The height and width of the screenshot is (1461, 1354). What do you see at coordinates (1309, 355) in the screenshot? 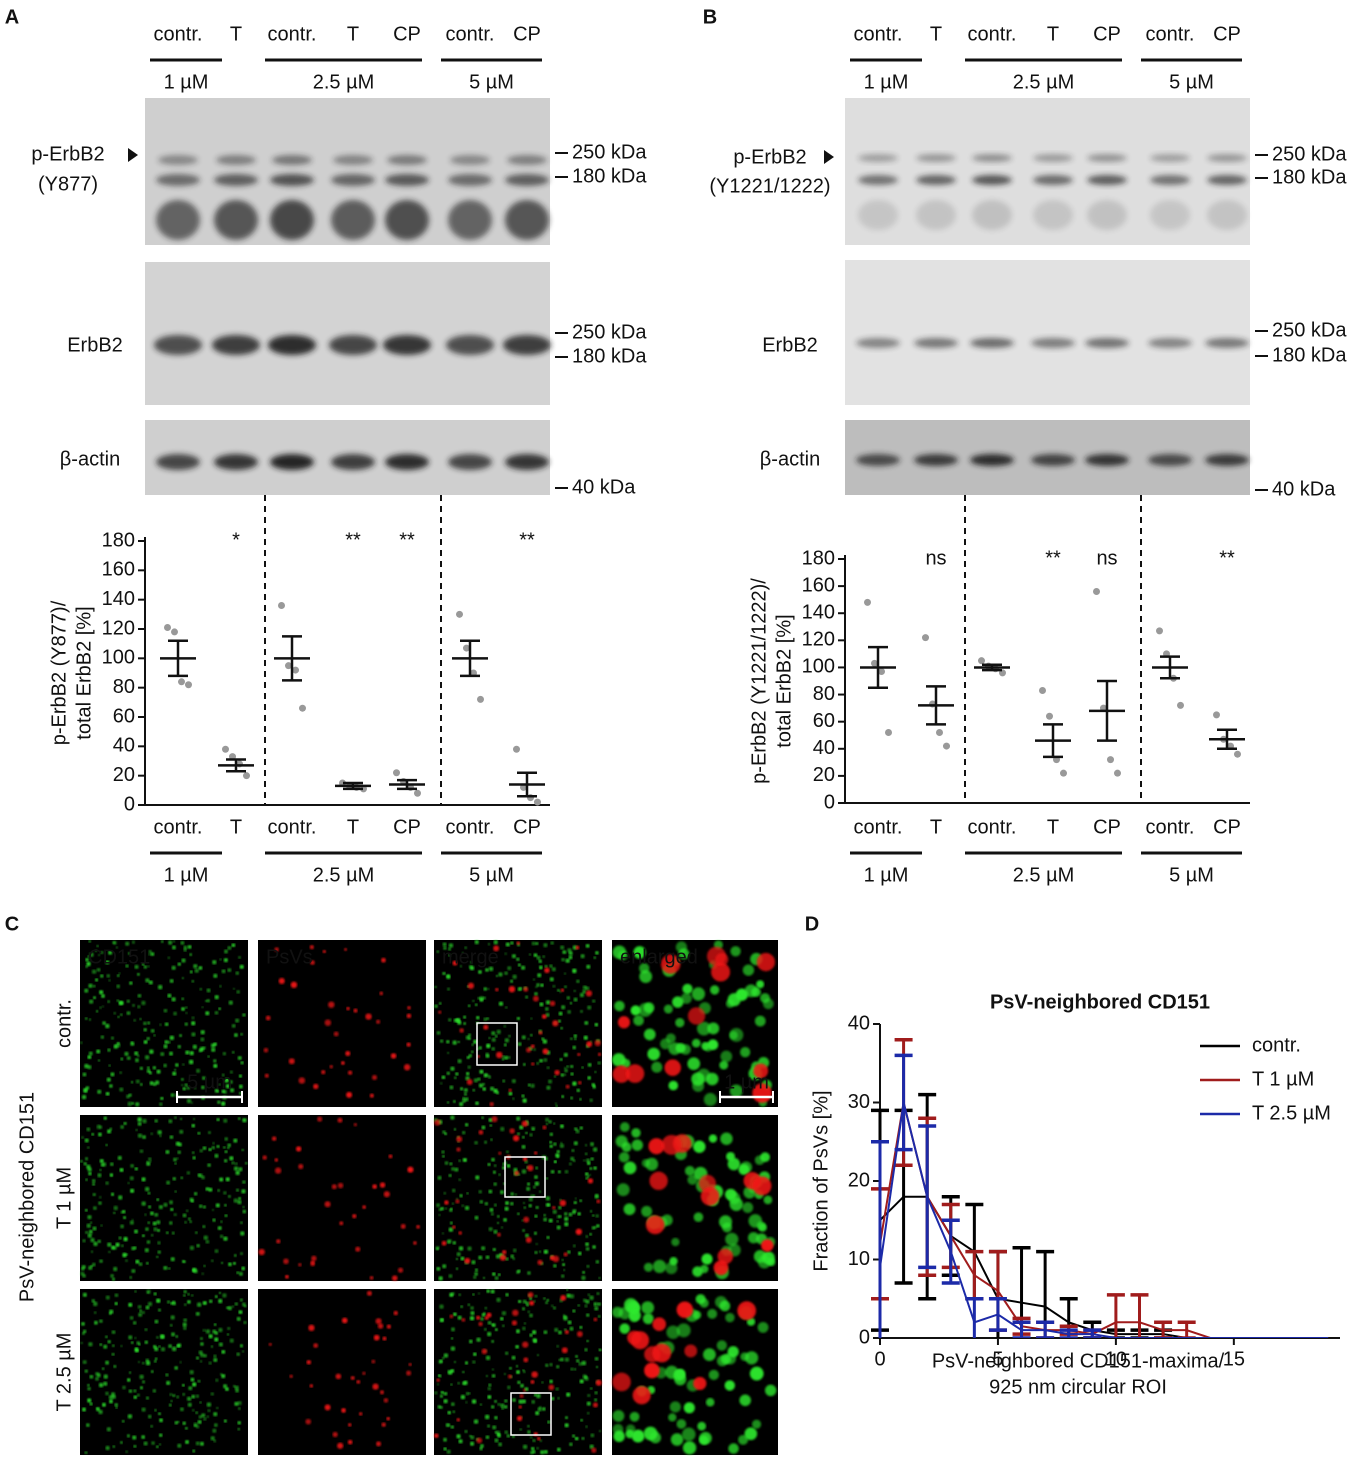
I see `marker-label: 180 kDa` at bounding box center [1309, 355].